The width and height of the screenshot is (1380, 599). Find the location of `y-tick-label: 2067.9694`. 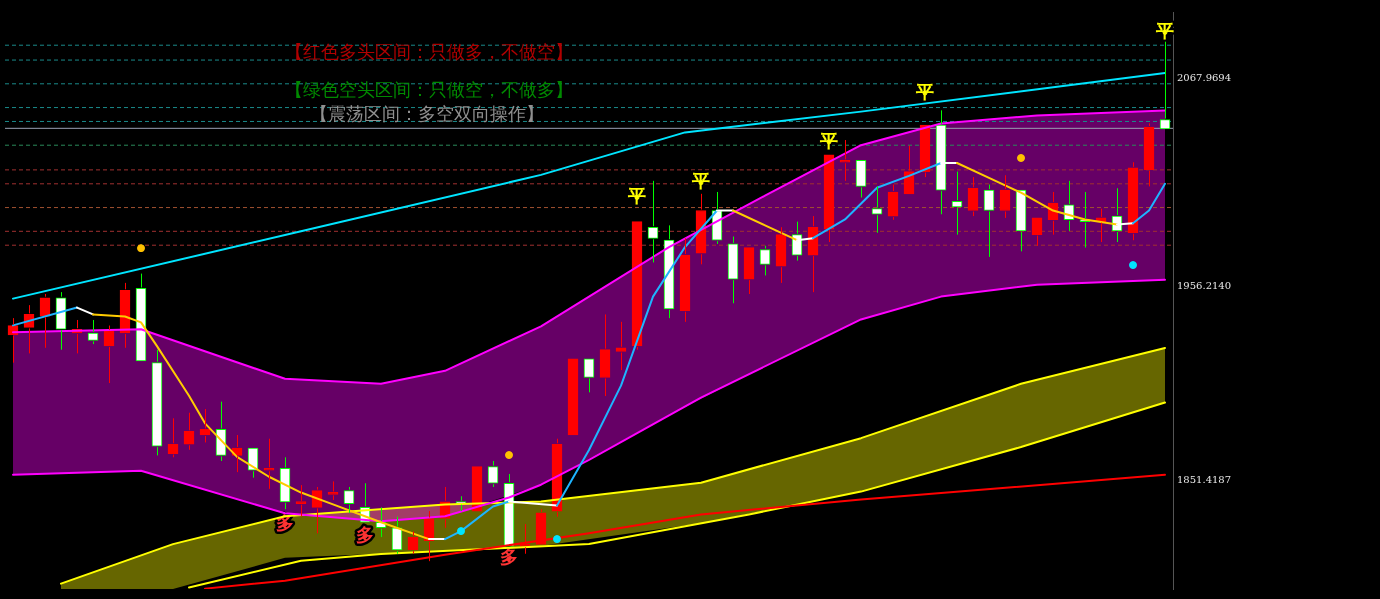

y-tick-label: 2067.9694 is located at coordinates (1204, 78).